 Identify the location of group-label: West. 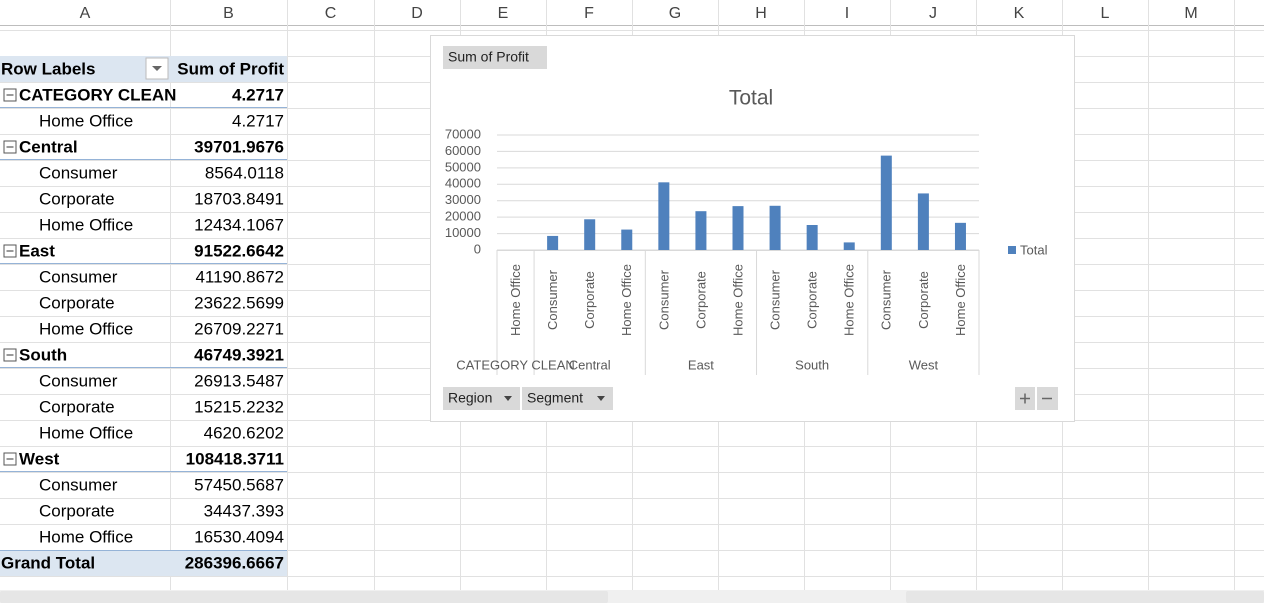
(924, 364).